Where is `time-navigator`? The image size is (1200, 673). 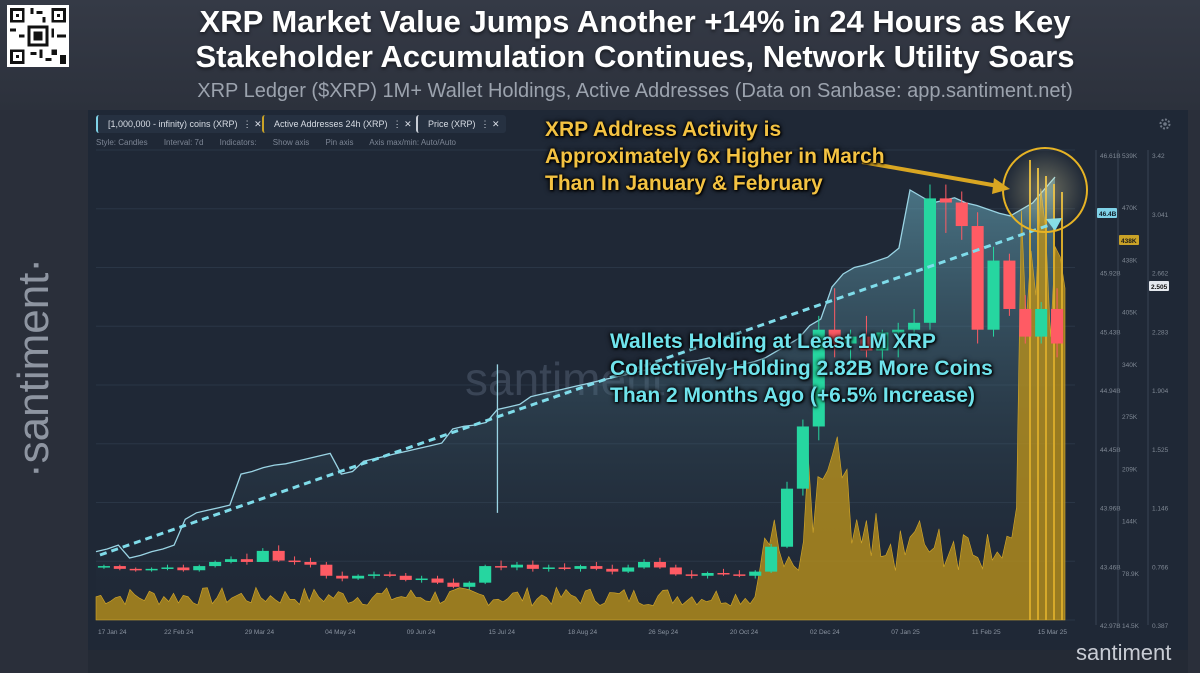 time-navigator is located at coordinates (638, 661).